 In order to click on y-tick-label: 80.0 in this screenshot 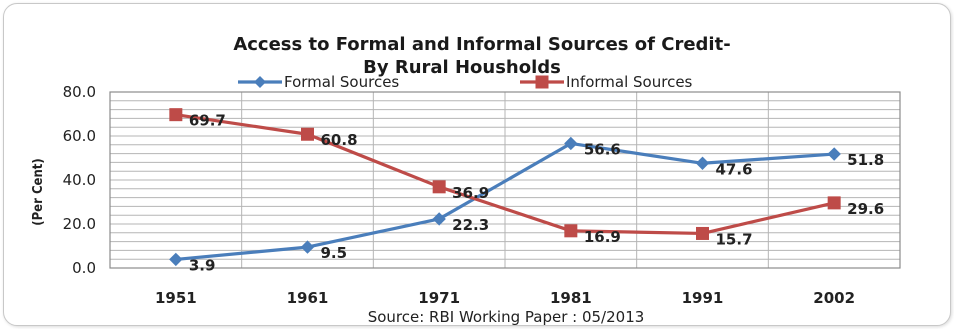, I will do `click(79, 92)`.